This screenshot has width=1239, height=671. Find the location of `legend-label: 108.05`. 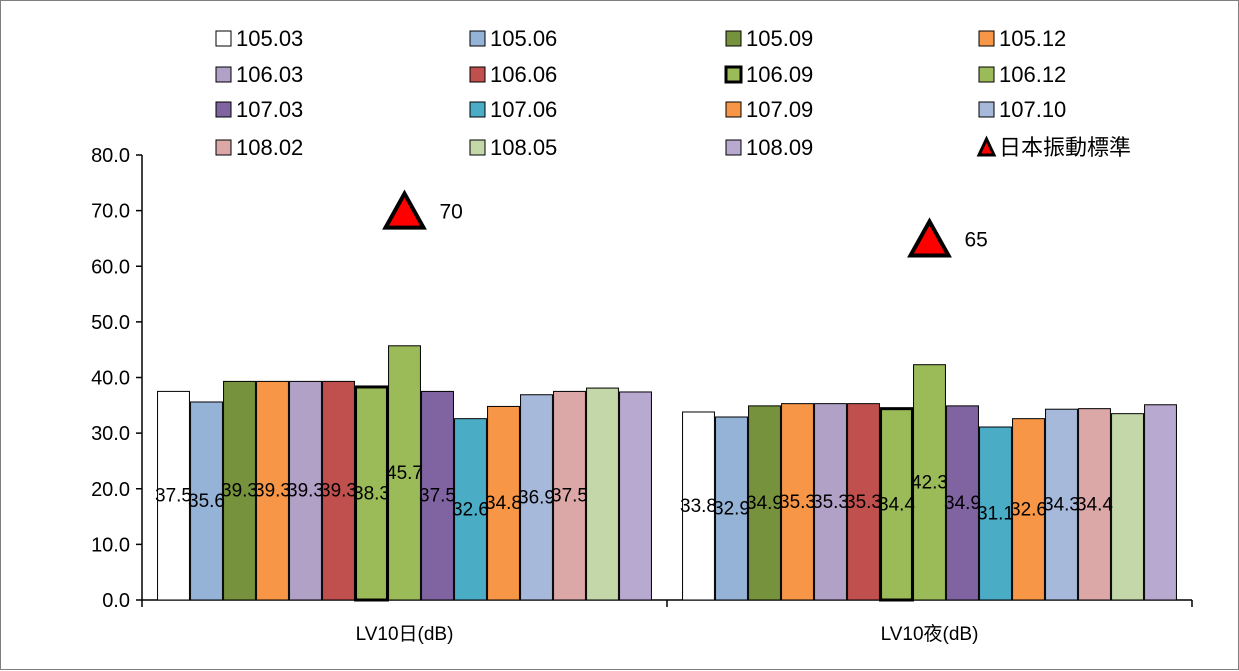

legend-label: 108.05 is located at coordinates (523, 147).